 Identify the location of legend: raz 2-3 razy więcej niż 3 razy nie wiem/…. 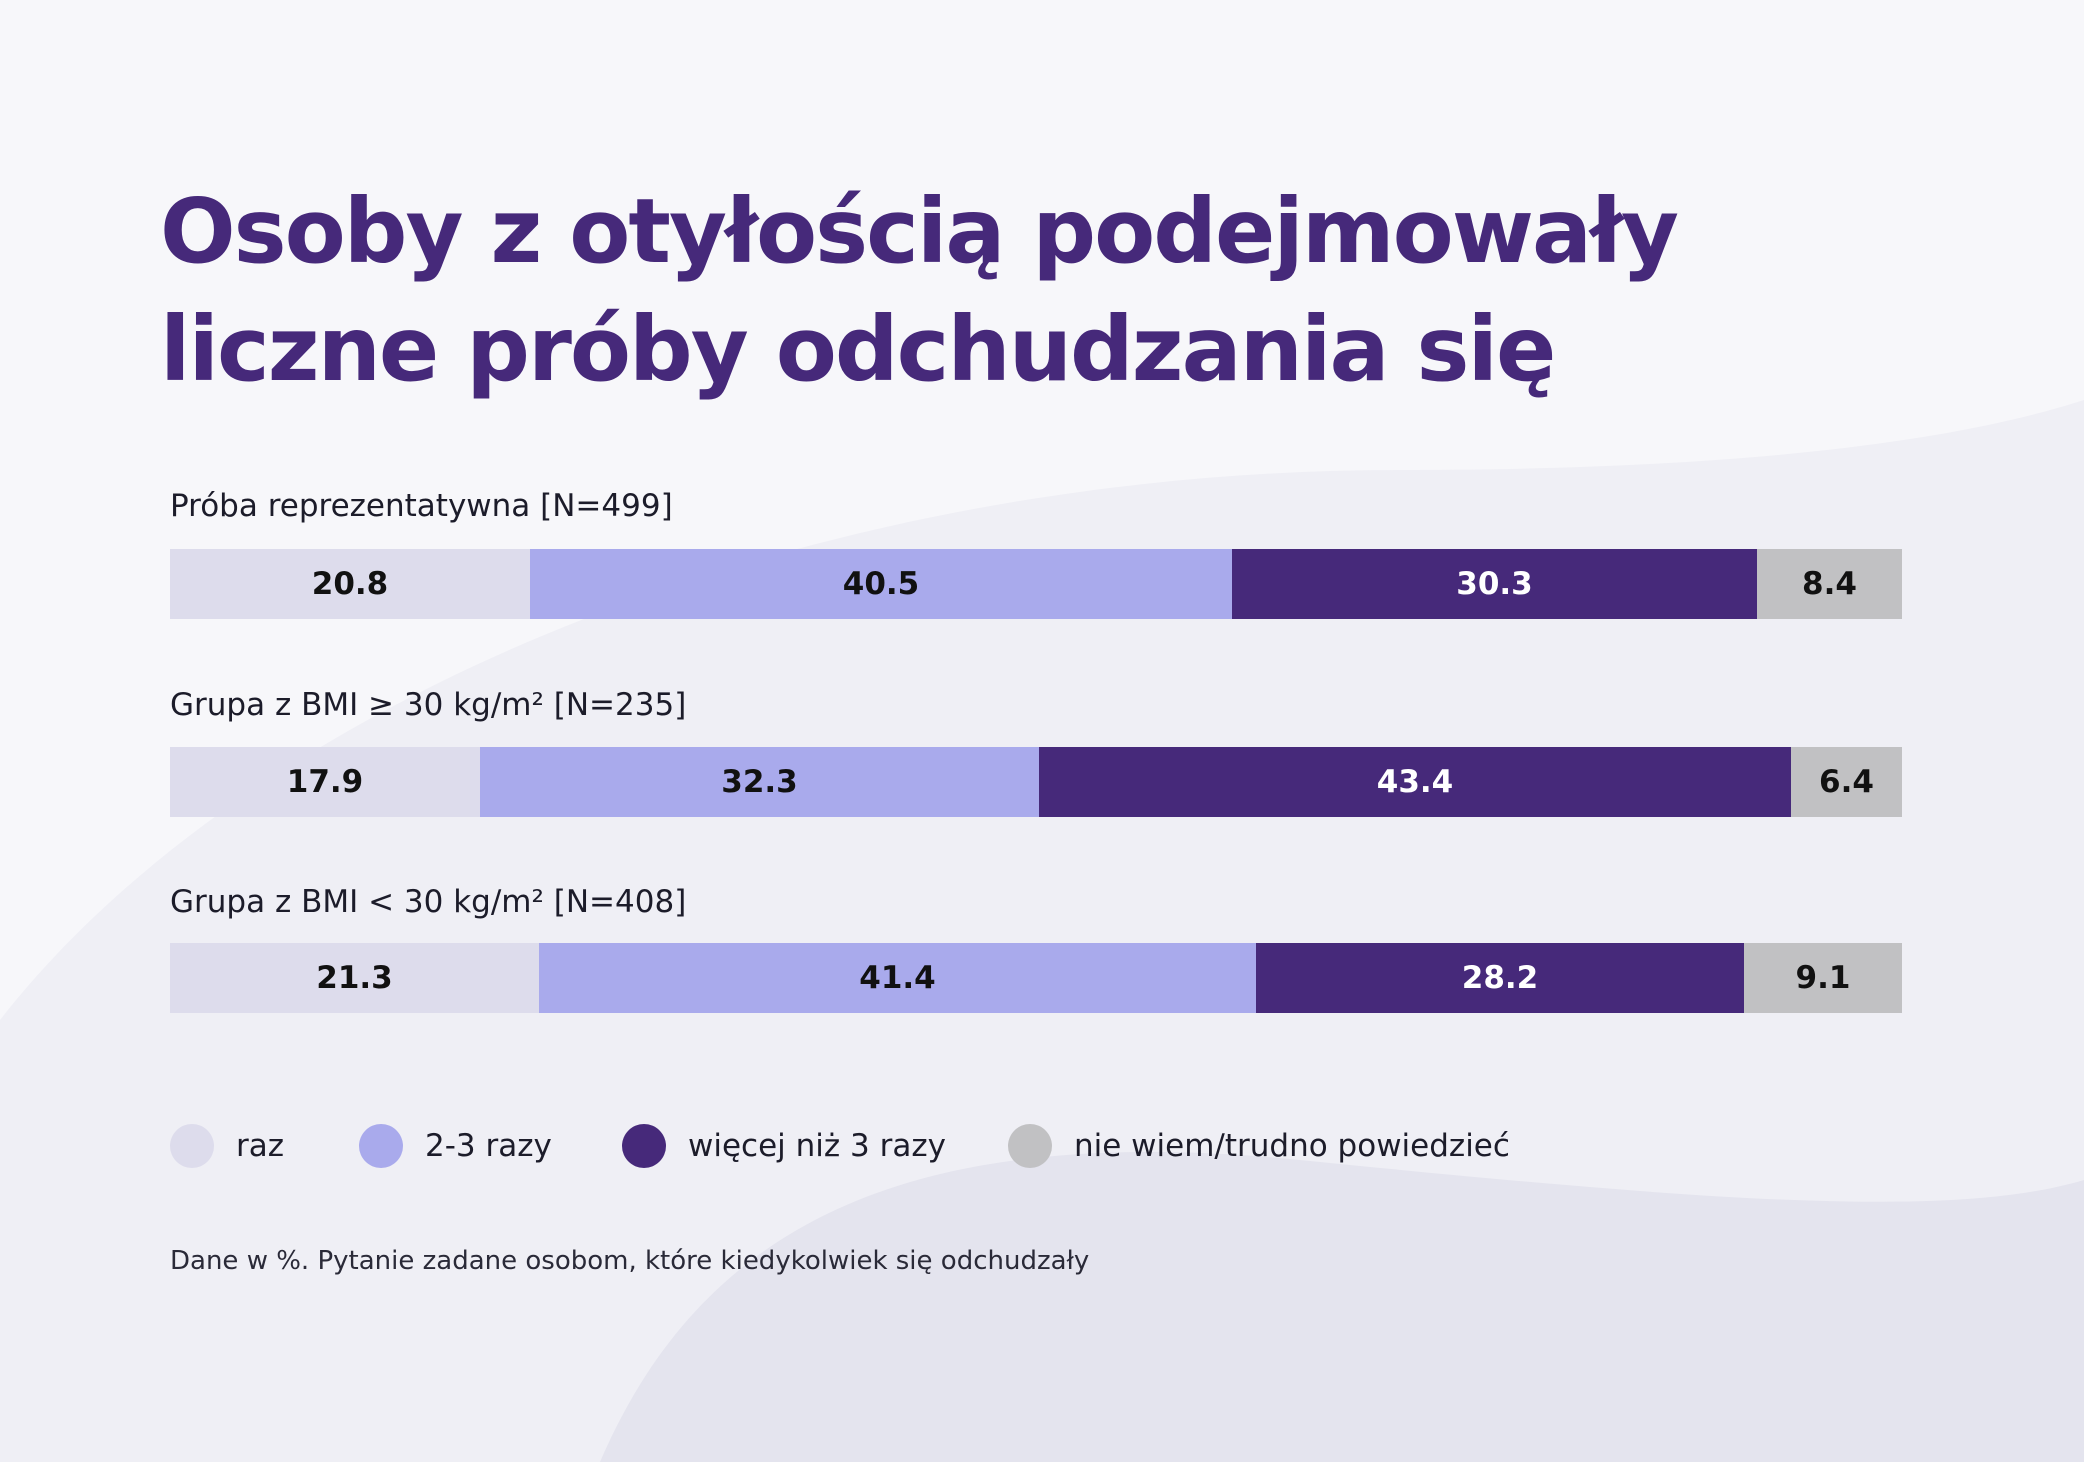
(1042, 1146).